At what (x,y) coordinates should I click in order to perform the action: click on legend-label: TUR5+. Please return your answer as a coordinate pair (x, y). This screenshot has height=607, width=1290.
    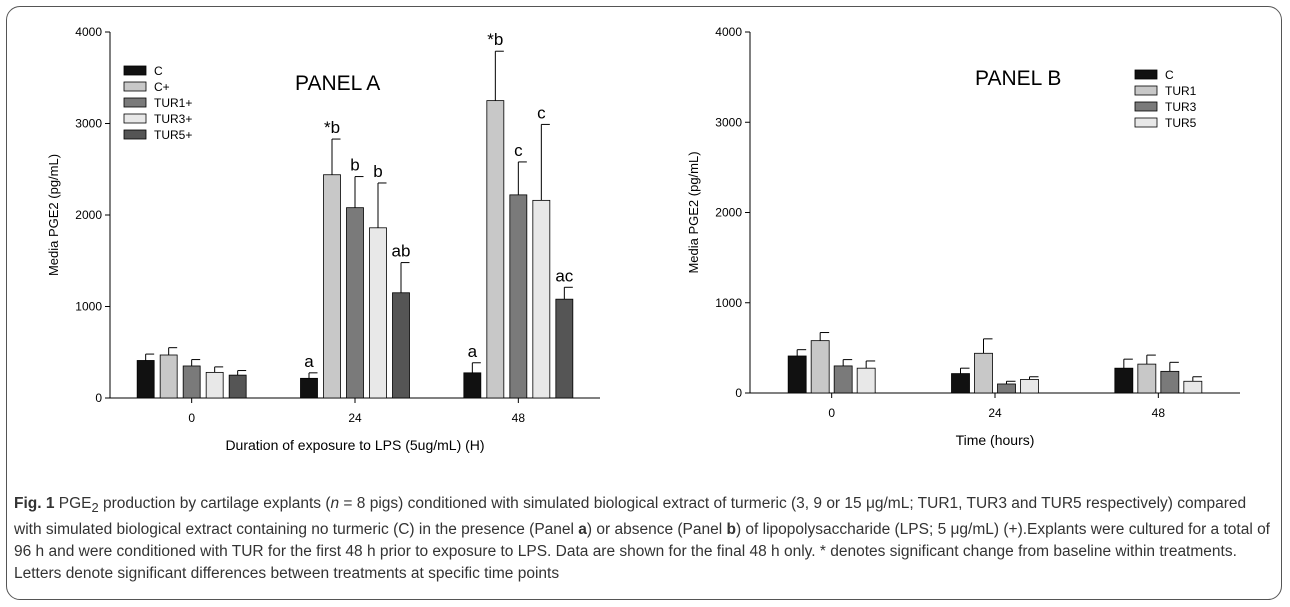
    Looking at the image, I should click on (173, 135).